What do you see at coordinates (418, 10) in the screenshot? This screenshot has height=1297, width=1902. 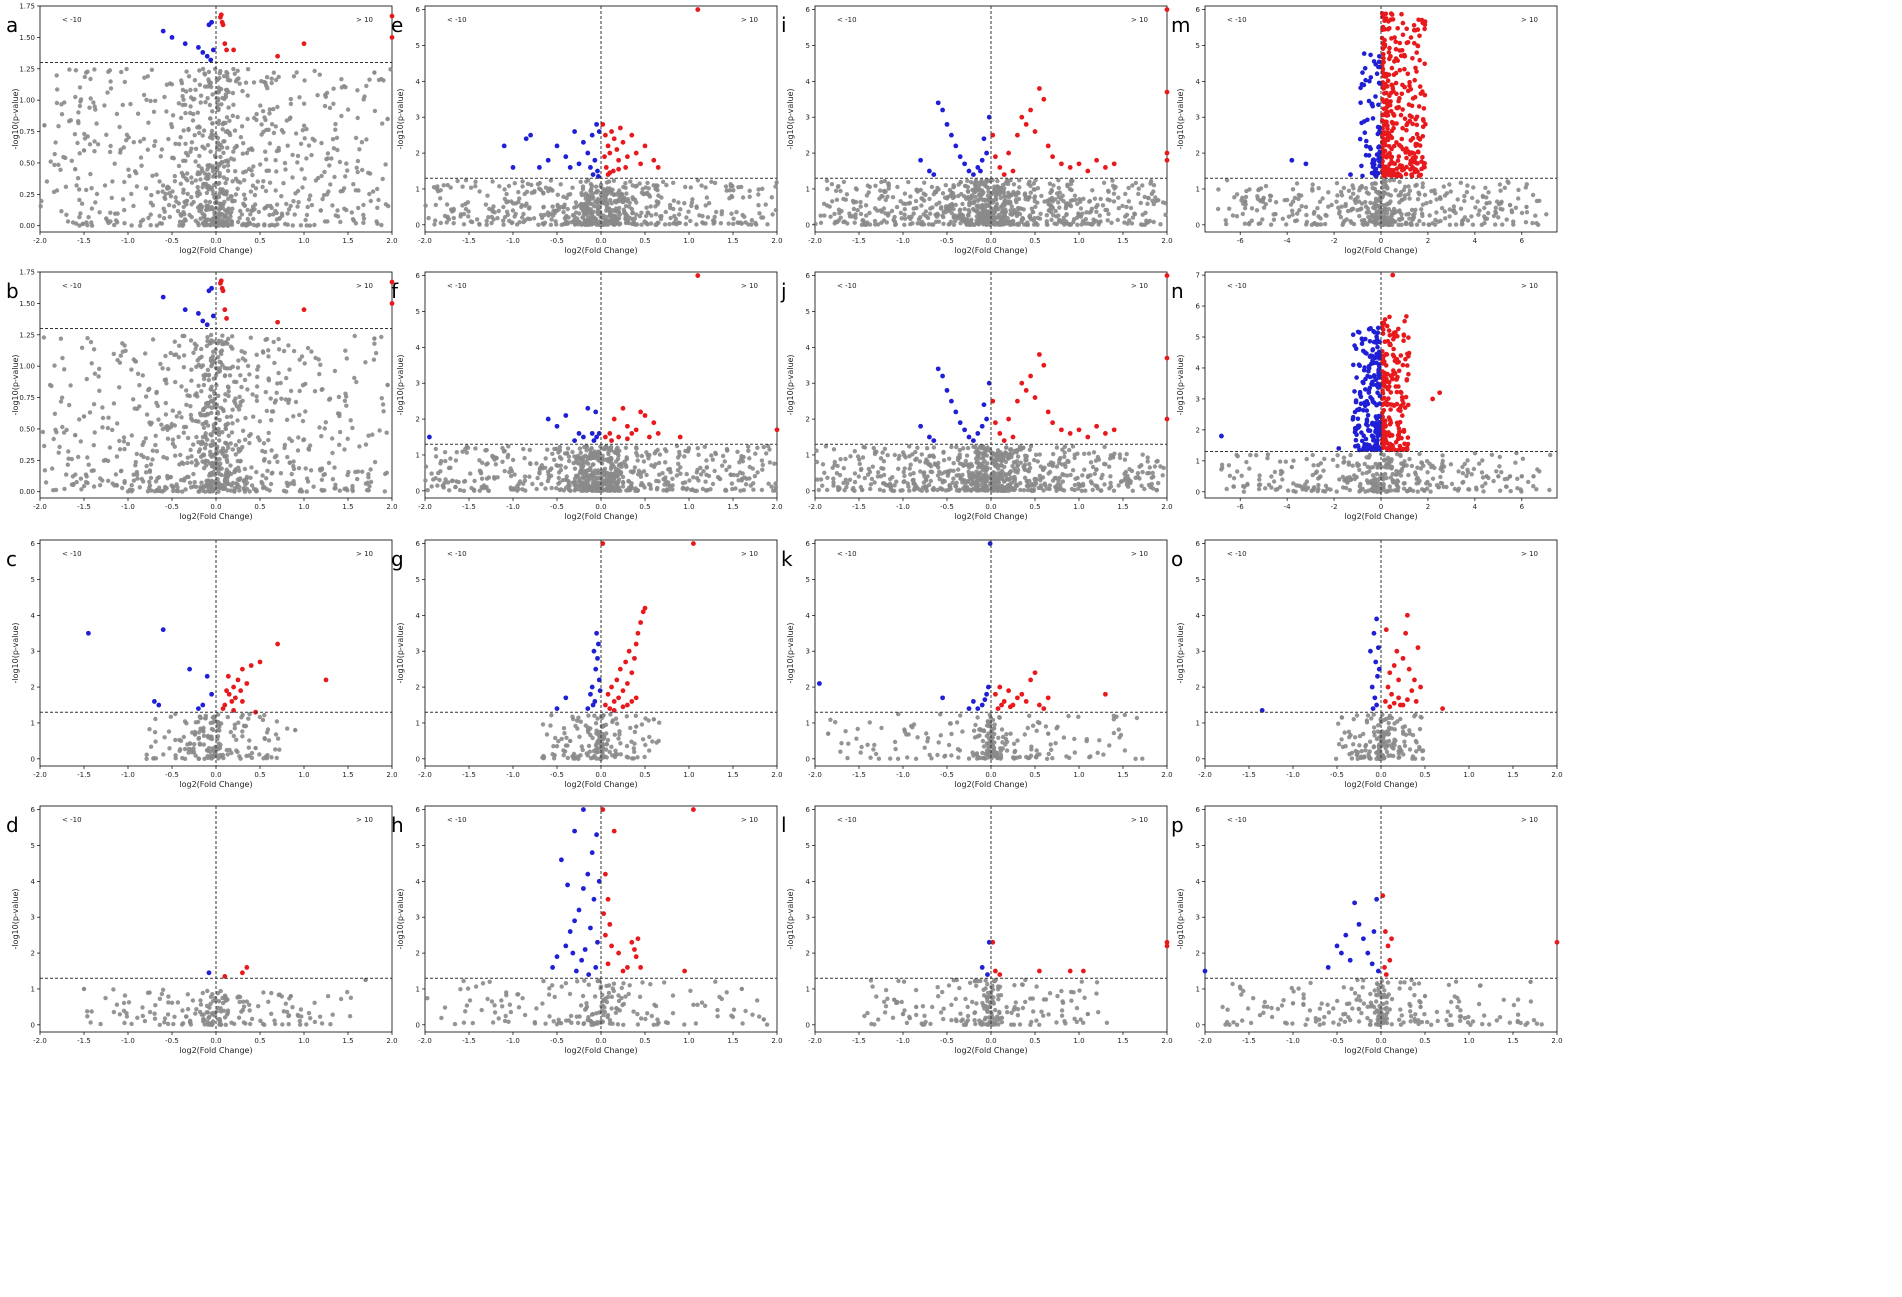 I see `y-tick-label: 6` at bounding box center [418, 10].